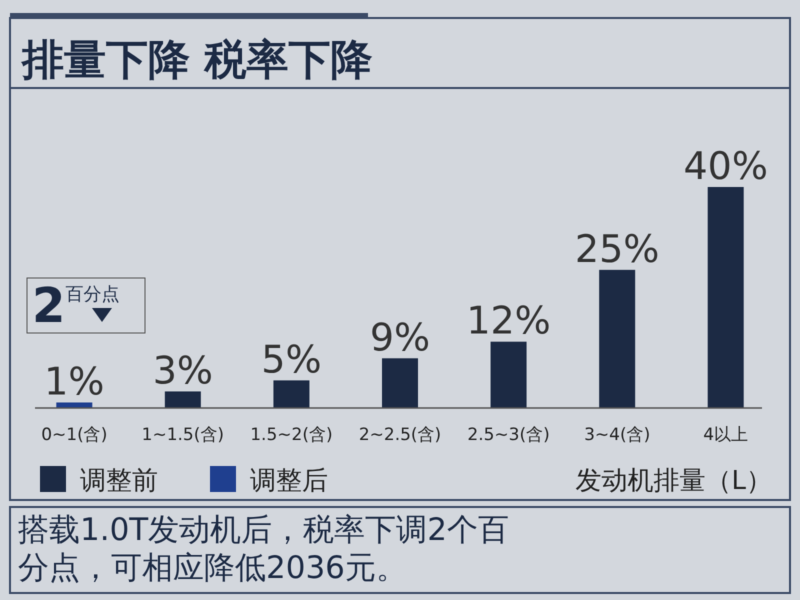 The image size is (800, 600). I want to click on x-tick-label: 1~1.5(含), so click(183, 435).